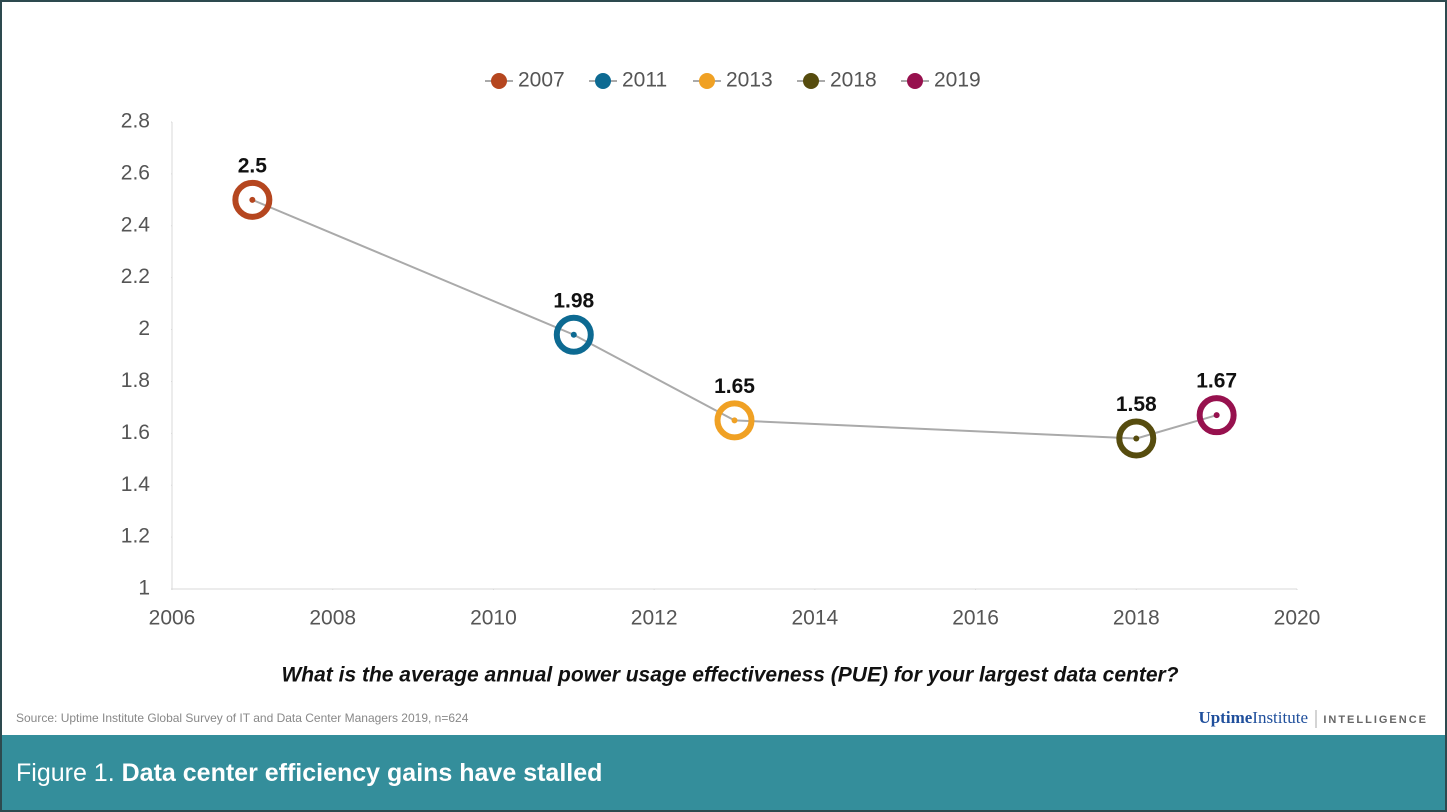 This screenshot has height=812, width=1447. I want to click on data-label: 1.65, so click(734, 386).